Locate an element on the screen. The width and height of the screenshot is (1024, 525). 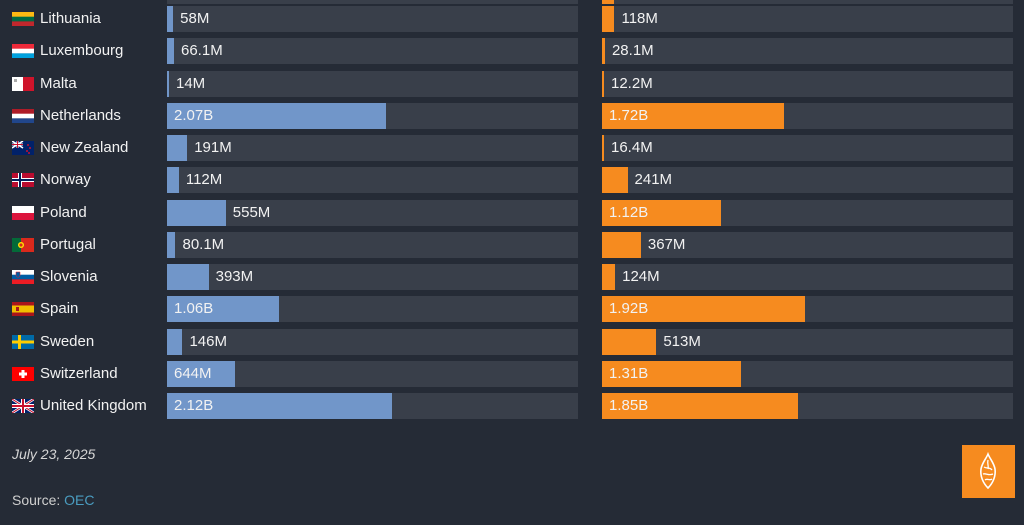
country-label: Malta is located at coordinates (58, 83).